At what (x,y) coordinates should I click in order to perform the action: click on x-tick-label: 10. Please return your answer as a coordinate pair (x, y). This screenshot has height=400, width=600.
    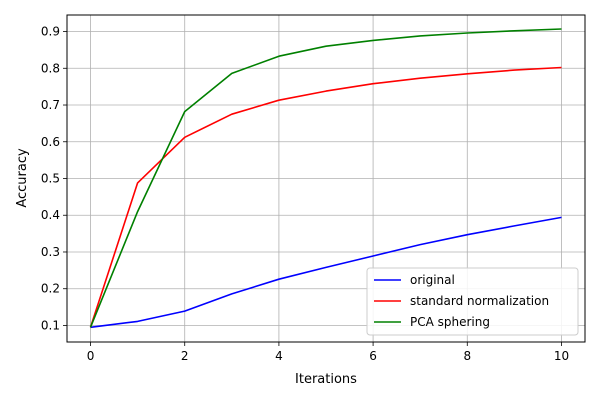
    Looking at the image, I should click on (561, 356).